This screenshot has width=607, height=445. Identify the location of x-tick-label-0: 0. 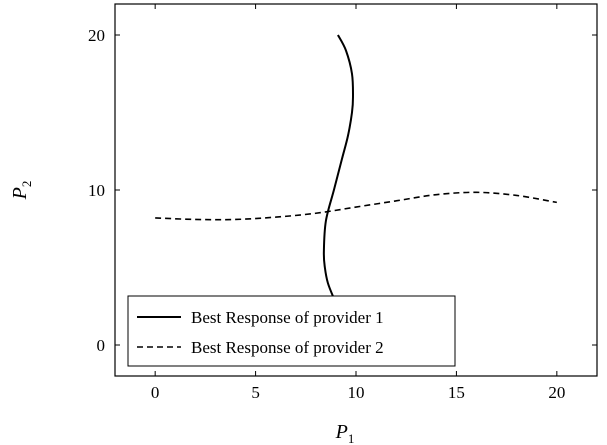
(155, 392).